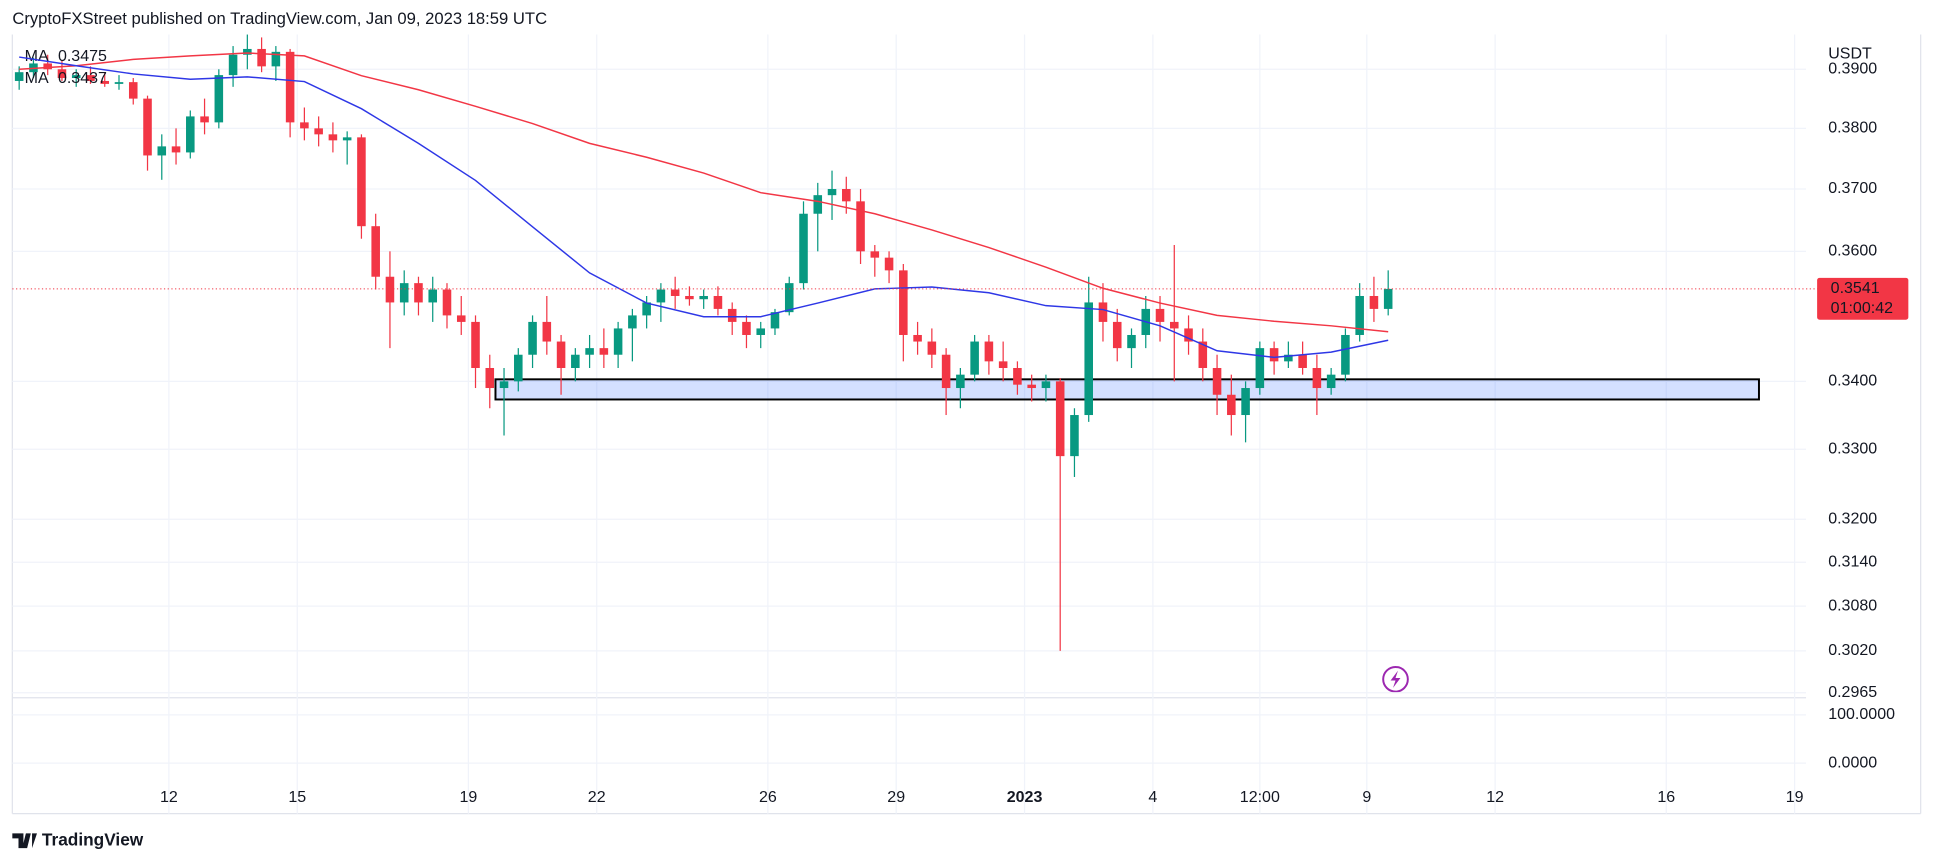 The image size is (1933, 868). I want to click on y-tick-label: 0.3900, so click(1852, 69).